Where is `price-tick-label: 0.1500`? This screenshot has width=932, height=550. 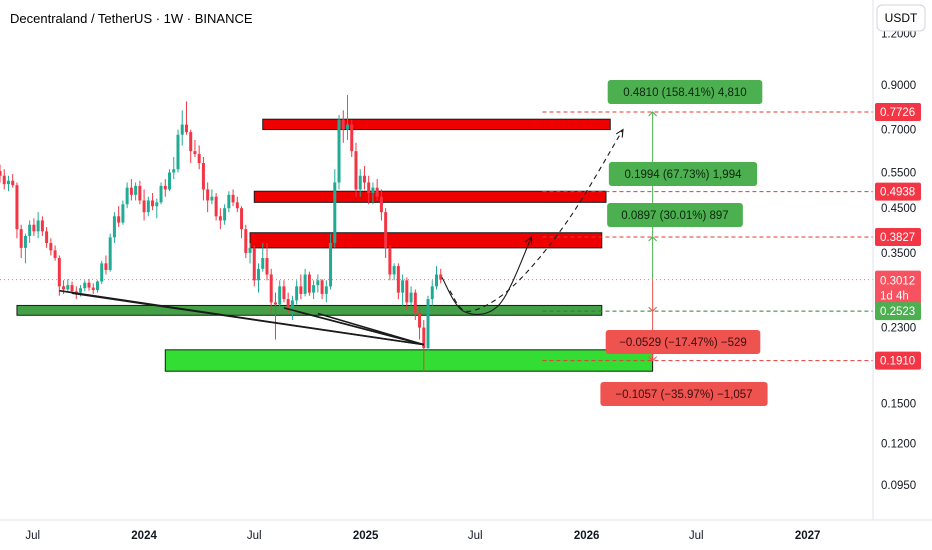 price-tick-label: 0.1500 is located at coordinates (898, 405).